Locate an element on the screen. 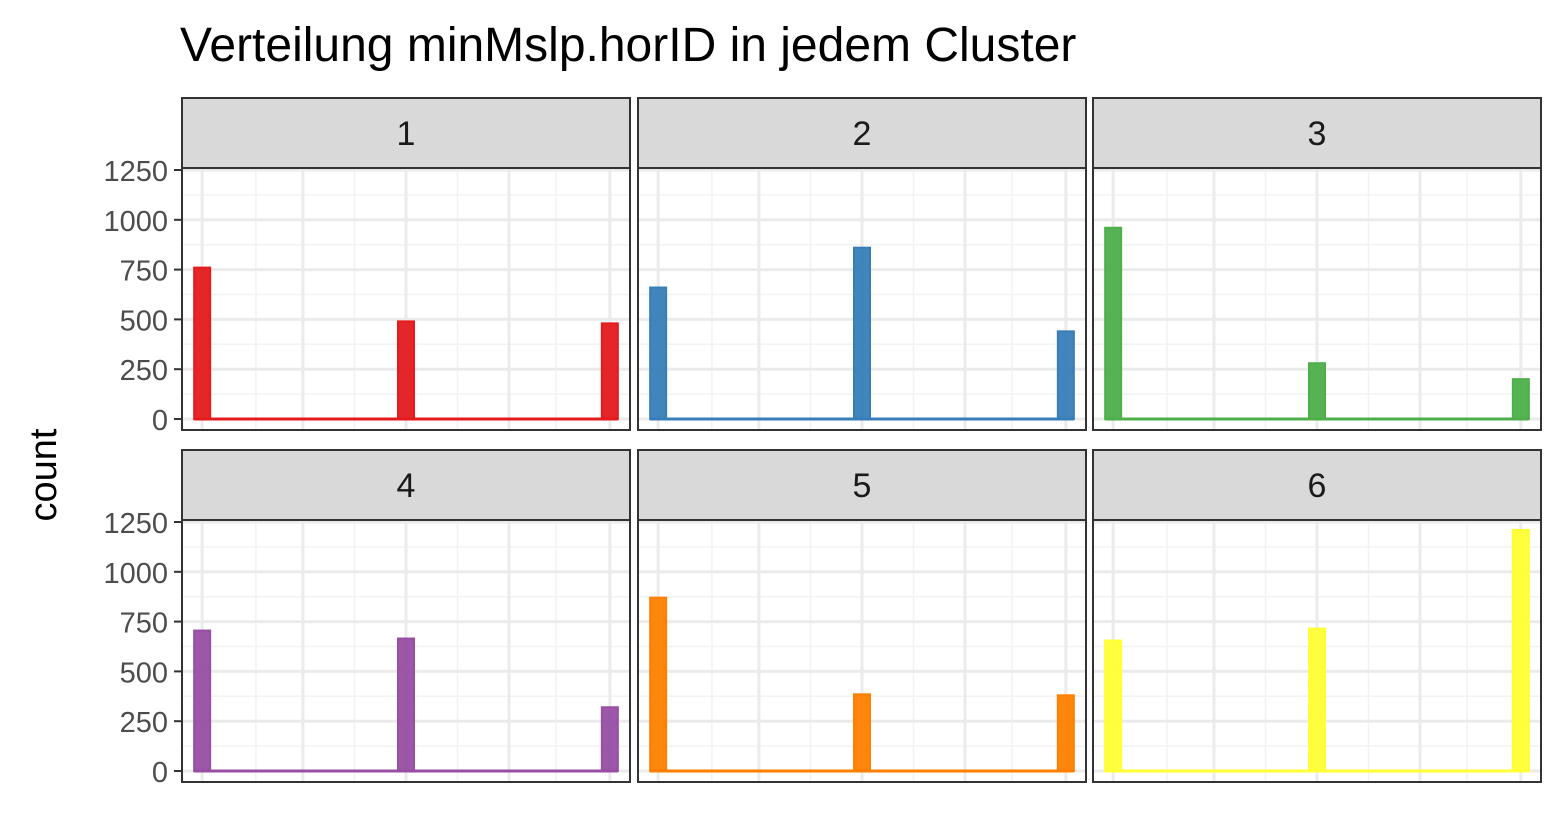  facet-strip-label: 2 is located at coordinates (862, 134).